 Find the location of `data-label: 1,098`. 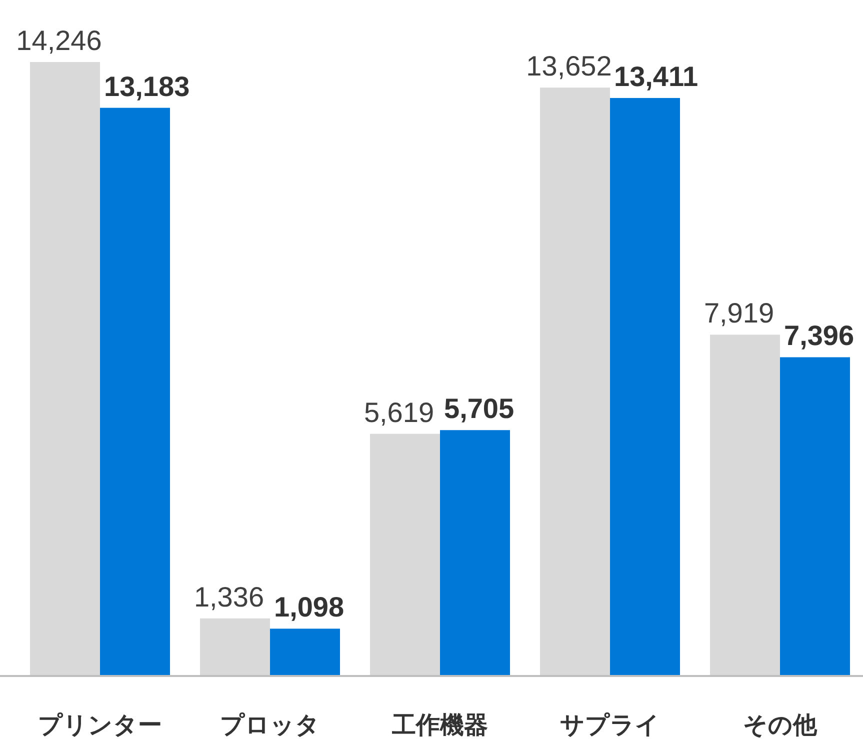

data-label: 1,098 is located at coordinates (309, 607).